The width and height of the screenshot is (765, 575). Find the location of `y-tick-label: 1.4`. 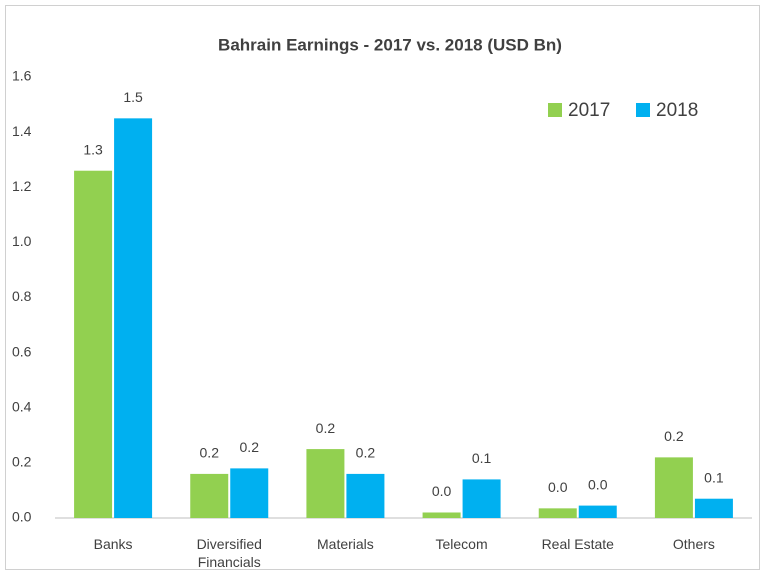

y-tick-label: 1.4 is located at coordinates (22, 131).